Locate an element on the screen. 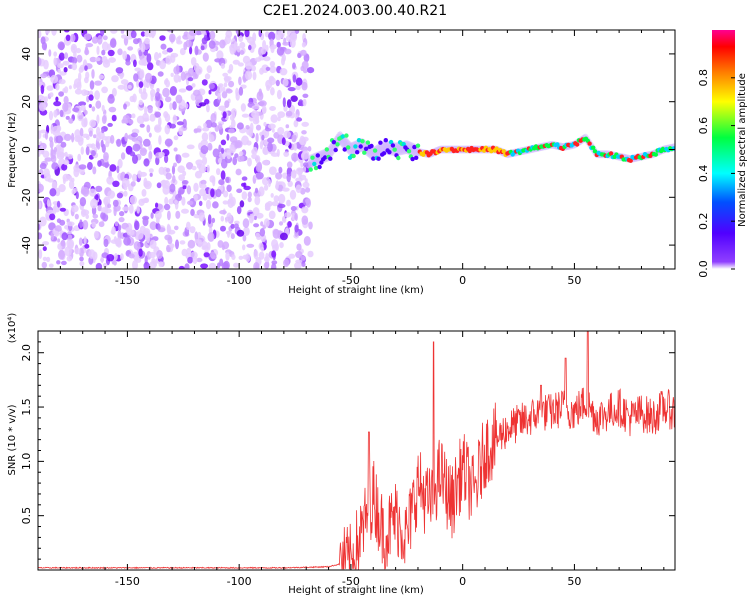  y-tick-label: 0 is located at coordinates (26, 149).